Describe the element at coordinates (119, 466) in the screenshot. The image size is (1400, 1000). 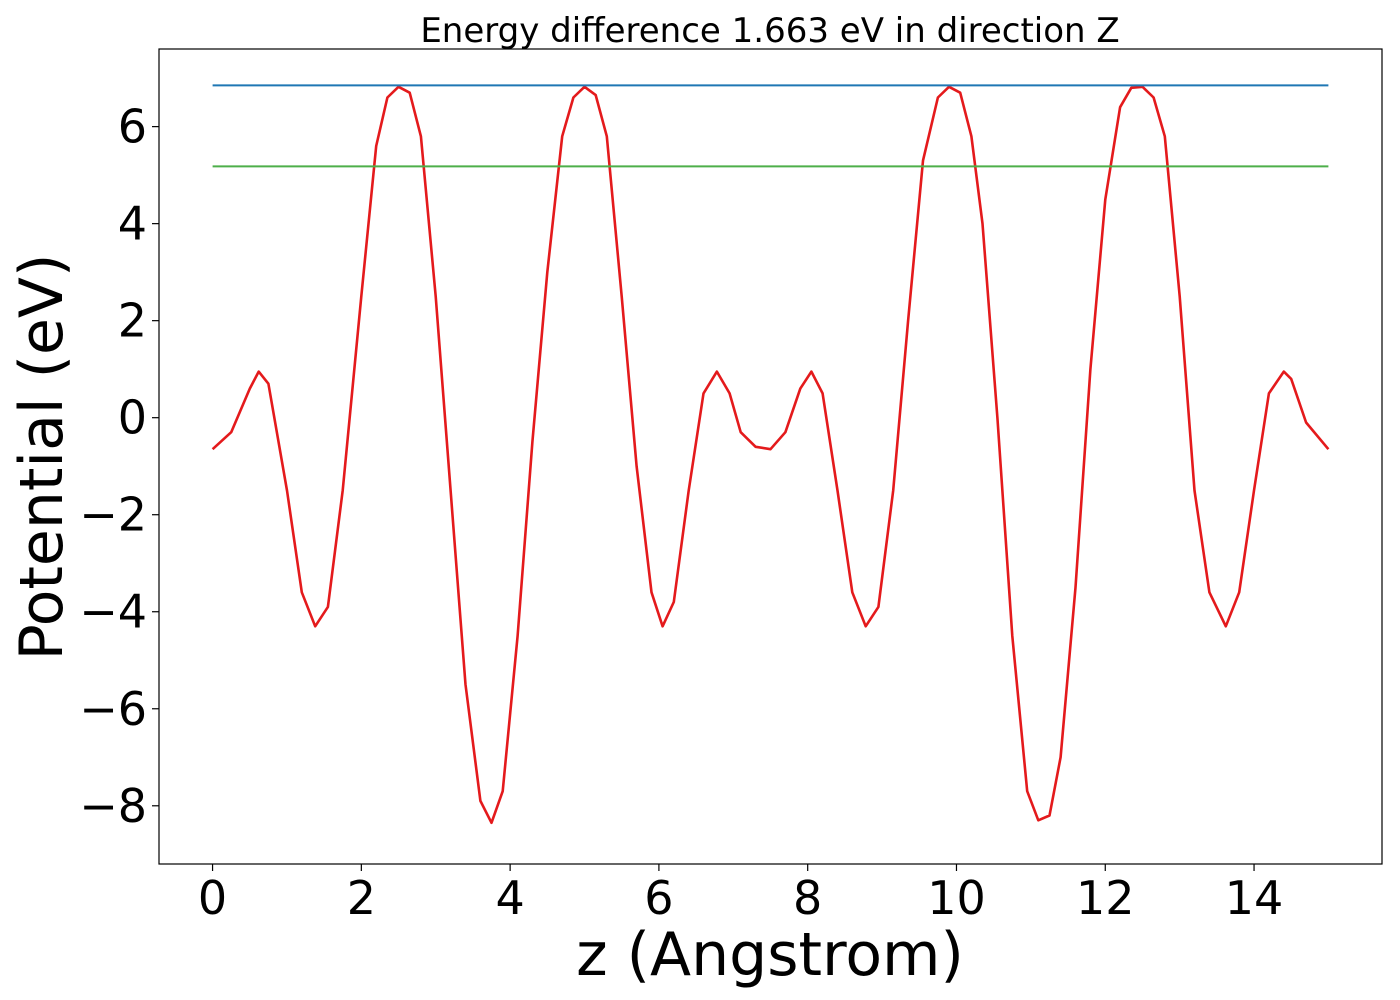
I see `y-axis-ticks: −8 −6 −4 −2 0 2 4 6` at that location.